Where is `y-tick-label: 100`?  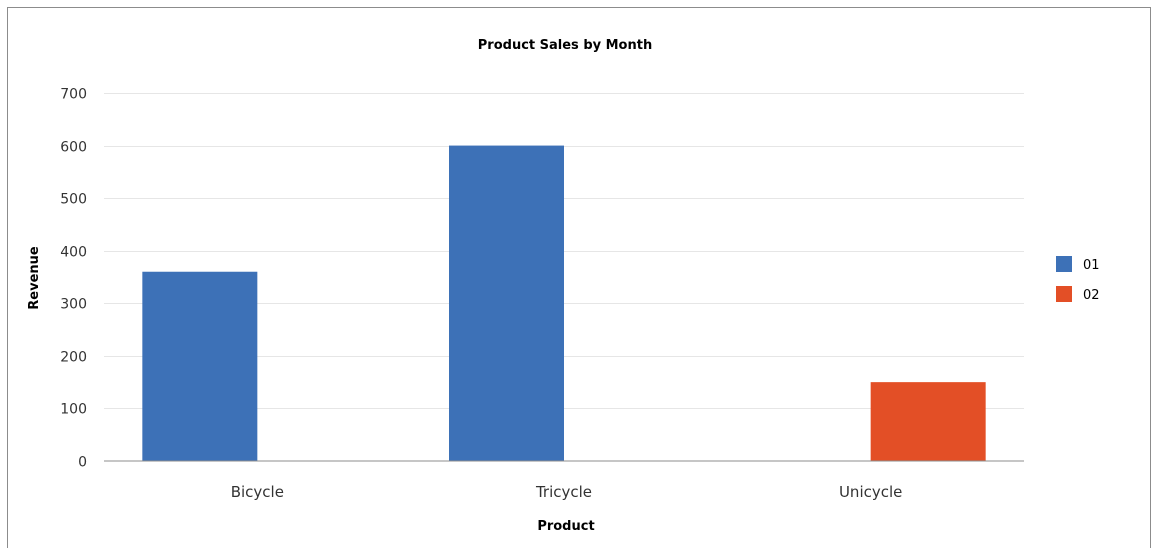
y-tick-label: 100 is located at coordinates (73, 410).